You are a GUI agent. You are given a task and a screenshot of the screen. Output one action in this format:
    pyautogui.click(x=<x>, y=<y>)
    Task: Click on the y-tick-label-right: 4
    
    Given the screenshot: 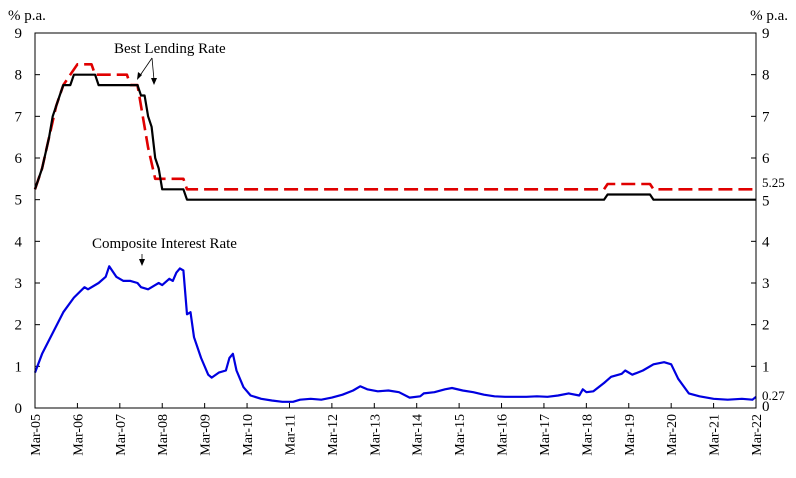 What is the action you would take?
    pyautogui.click(x=766, y=242)
    